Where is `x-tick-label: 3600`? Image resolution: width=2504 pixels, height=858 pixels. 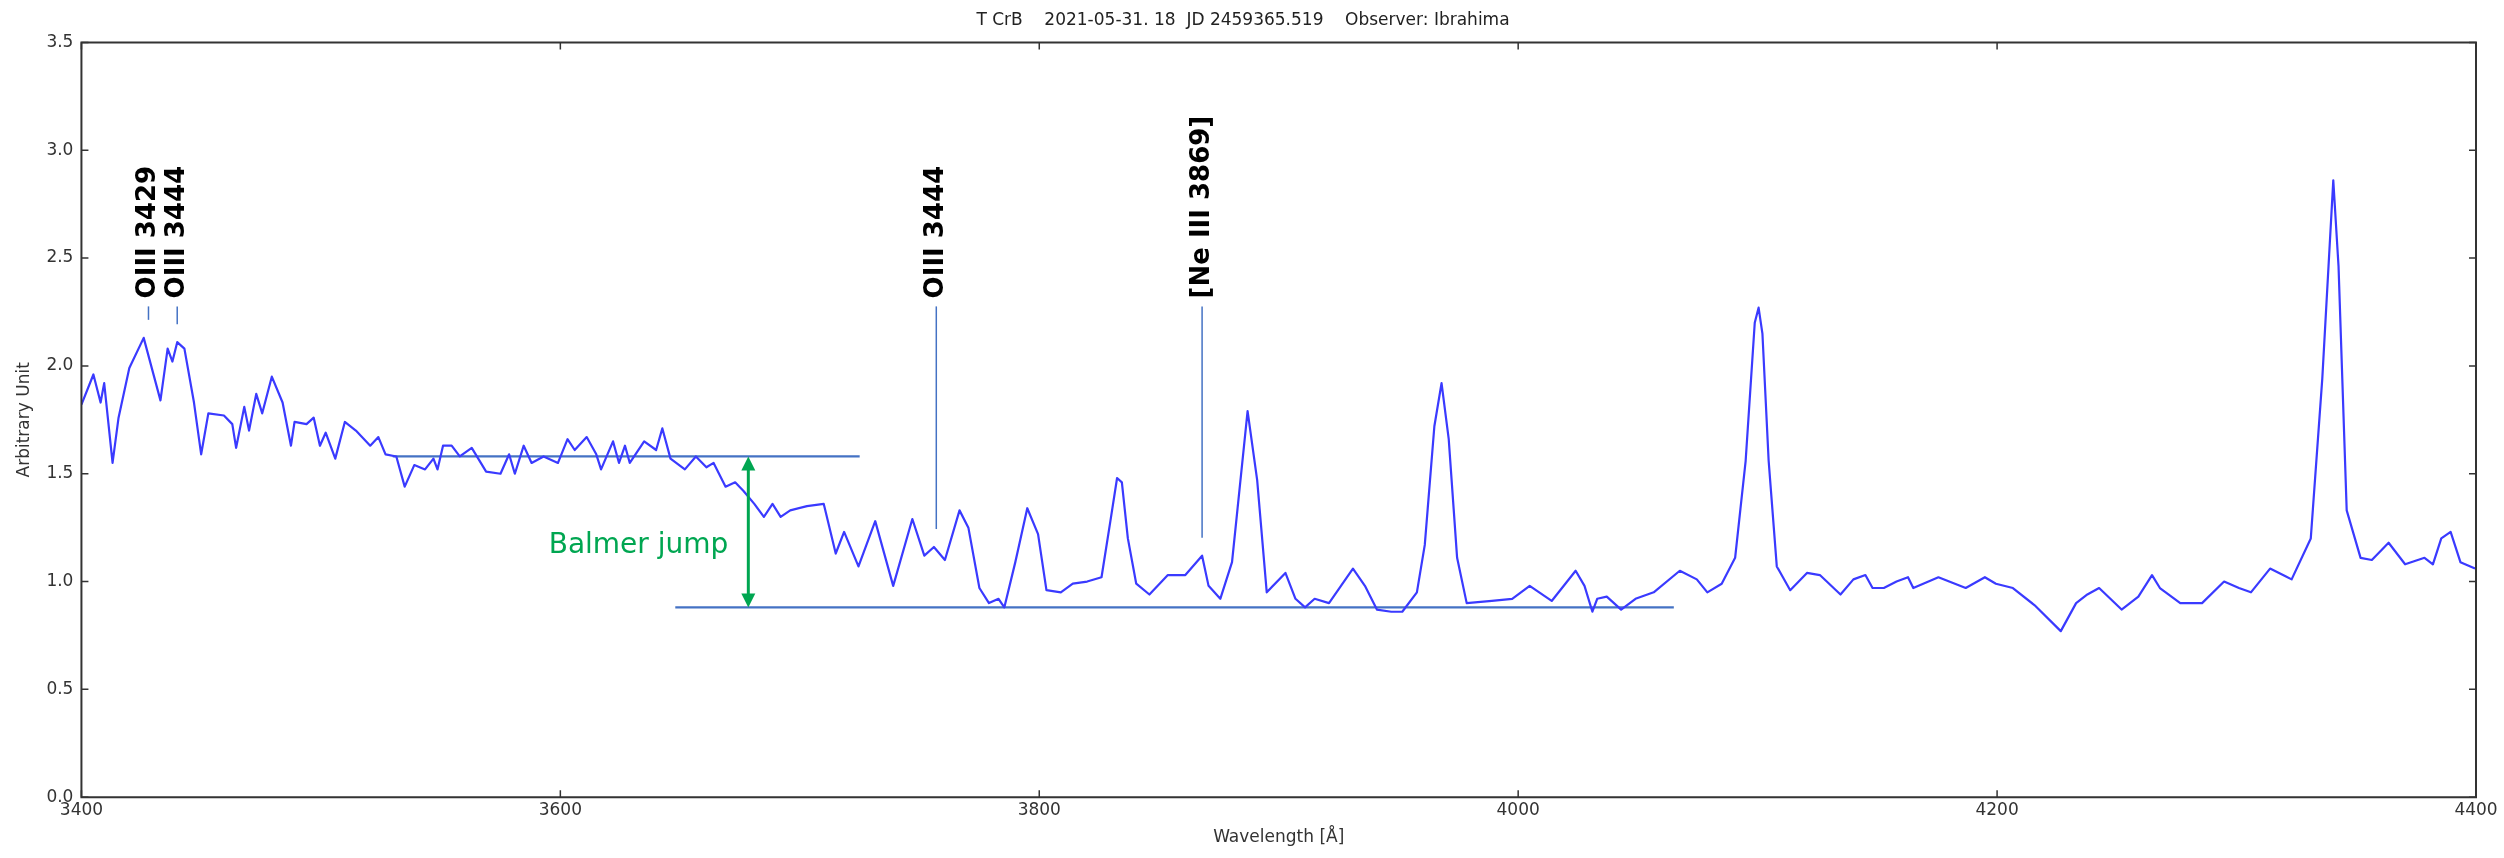
x-tick-label: 3600 is located at coordinates (560, 808).